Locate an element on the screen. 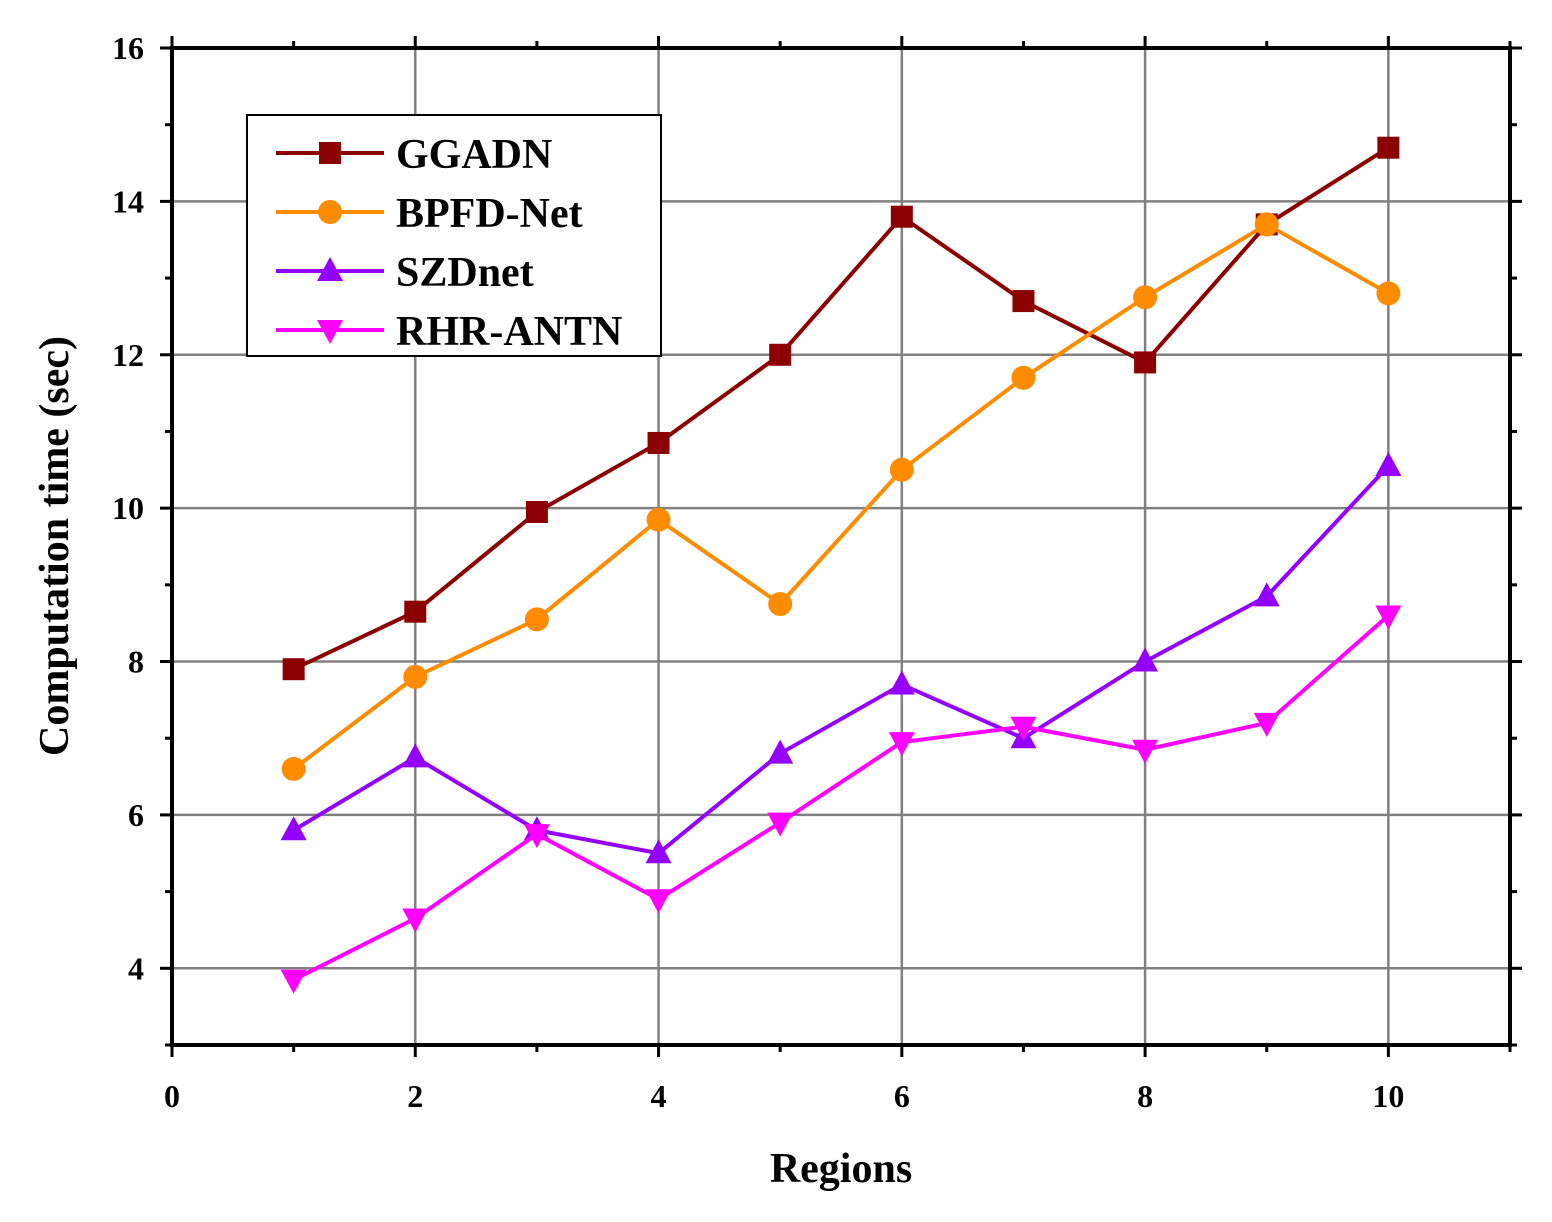 This screenshot has width=1552, height=1222. y-tick-label: 10 is located at coordinates (128, 508).